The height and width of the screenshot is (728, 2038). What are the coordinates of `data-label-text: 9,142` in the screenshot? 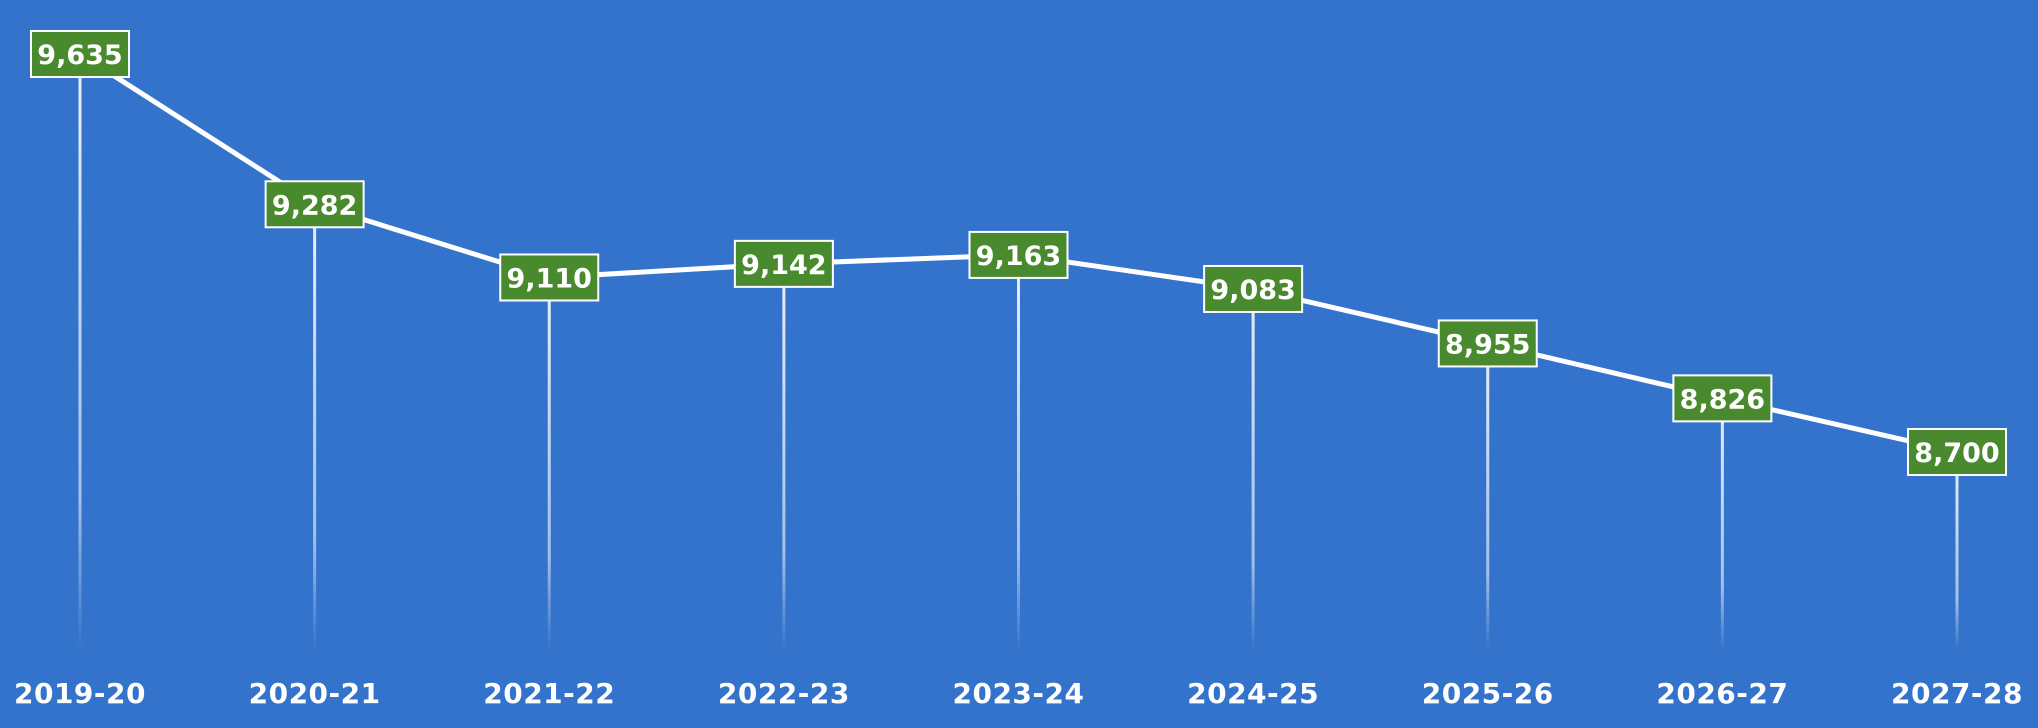 It's located at (783, 265).